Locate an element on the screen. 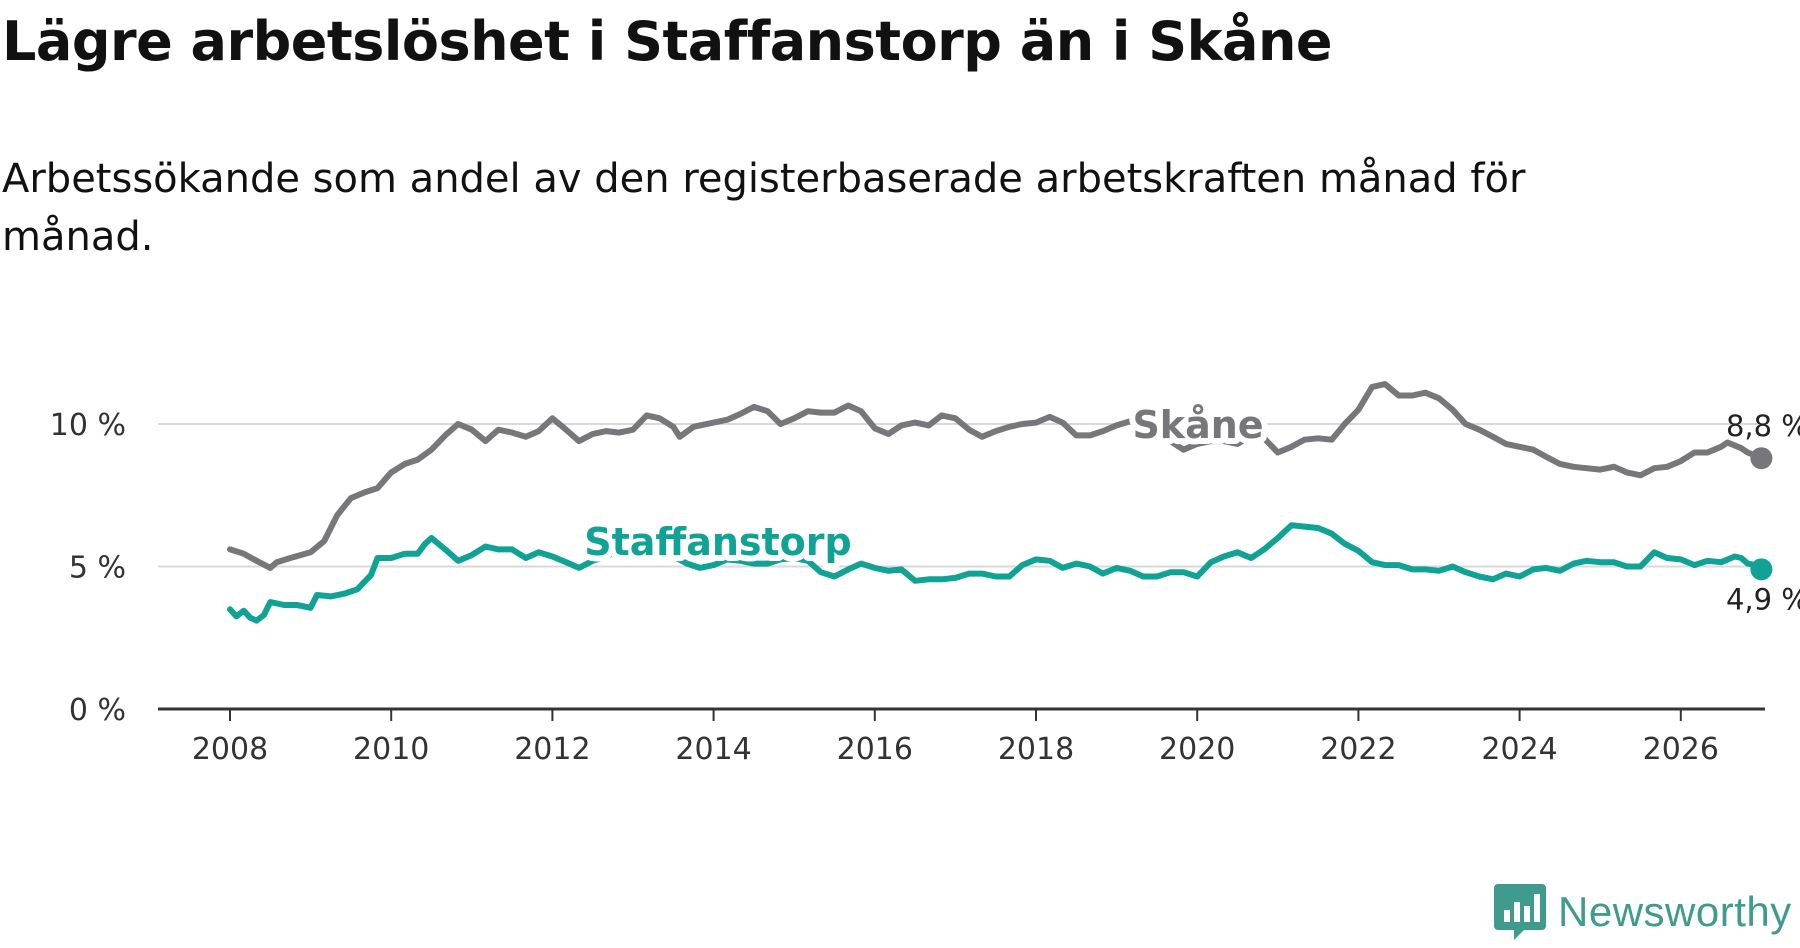 The image size is (1800, 948). series-label-staffanstorp: Staffanstorp is located at coordinates (717, 542).